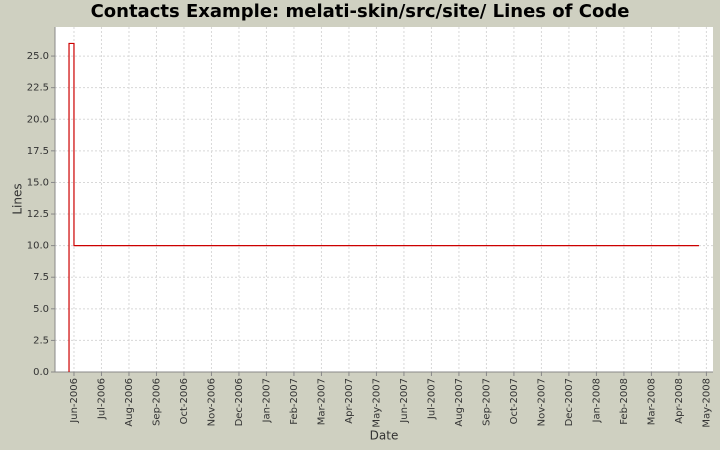  I want to click on x-tick-label: Dec-2006, so click(239, 402).